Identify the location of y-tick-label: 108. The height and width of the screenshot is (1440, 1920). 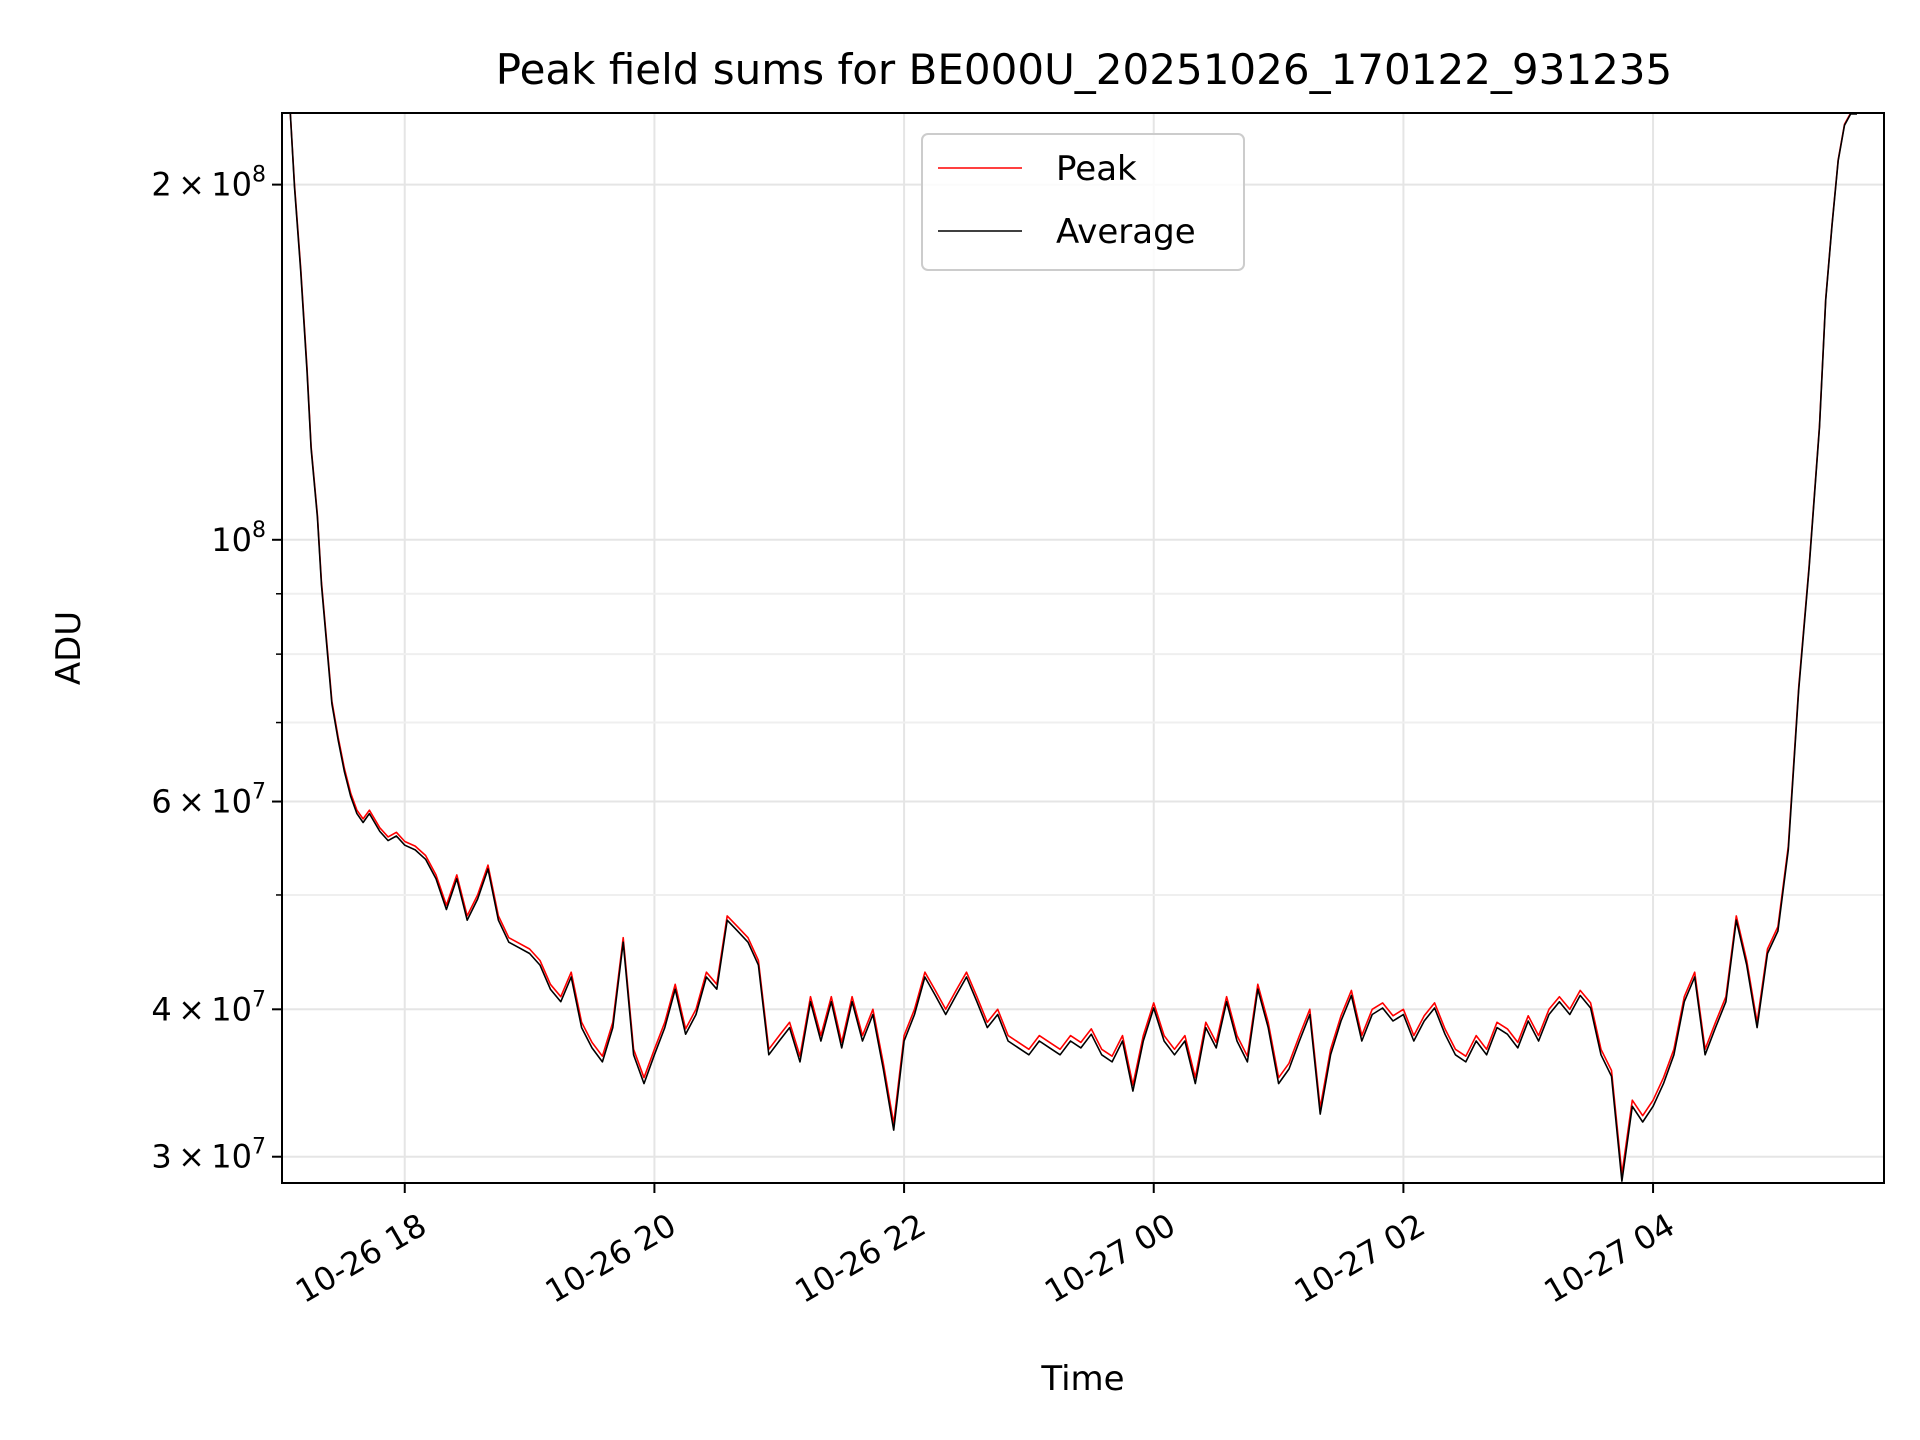
(238, 538).